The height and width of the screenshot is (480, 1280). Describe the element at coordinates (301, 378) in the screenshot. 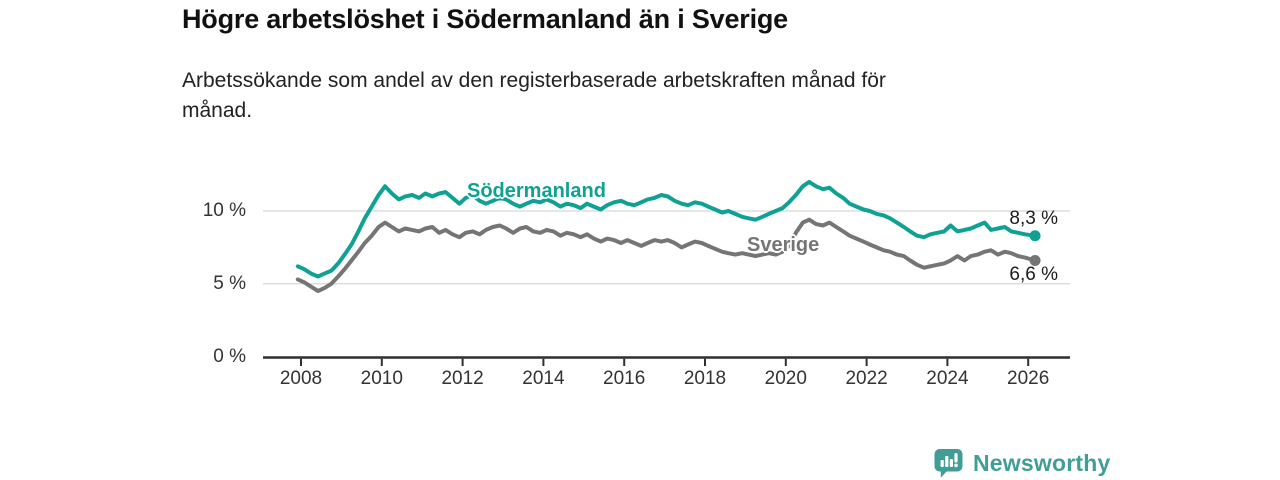

I see `x-tick-label: 2008` at that location.